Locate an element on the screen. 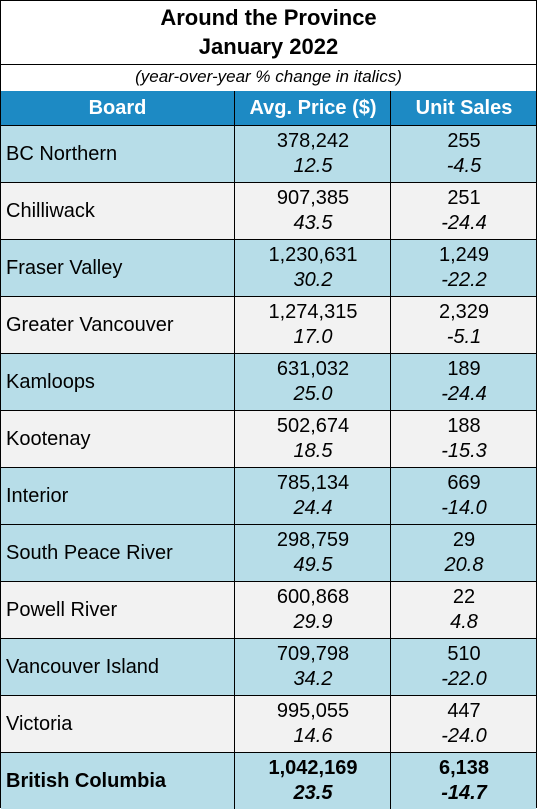 The image size is (537, 809). title-line-1: Around the Province is located at coordinates (268, 17).